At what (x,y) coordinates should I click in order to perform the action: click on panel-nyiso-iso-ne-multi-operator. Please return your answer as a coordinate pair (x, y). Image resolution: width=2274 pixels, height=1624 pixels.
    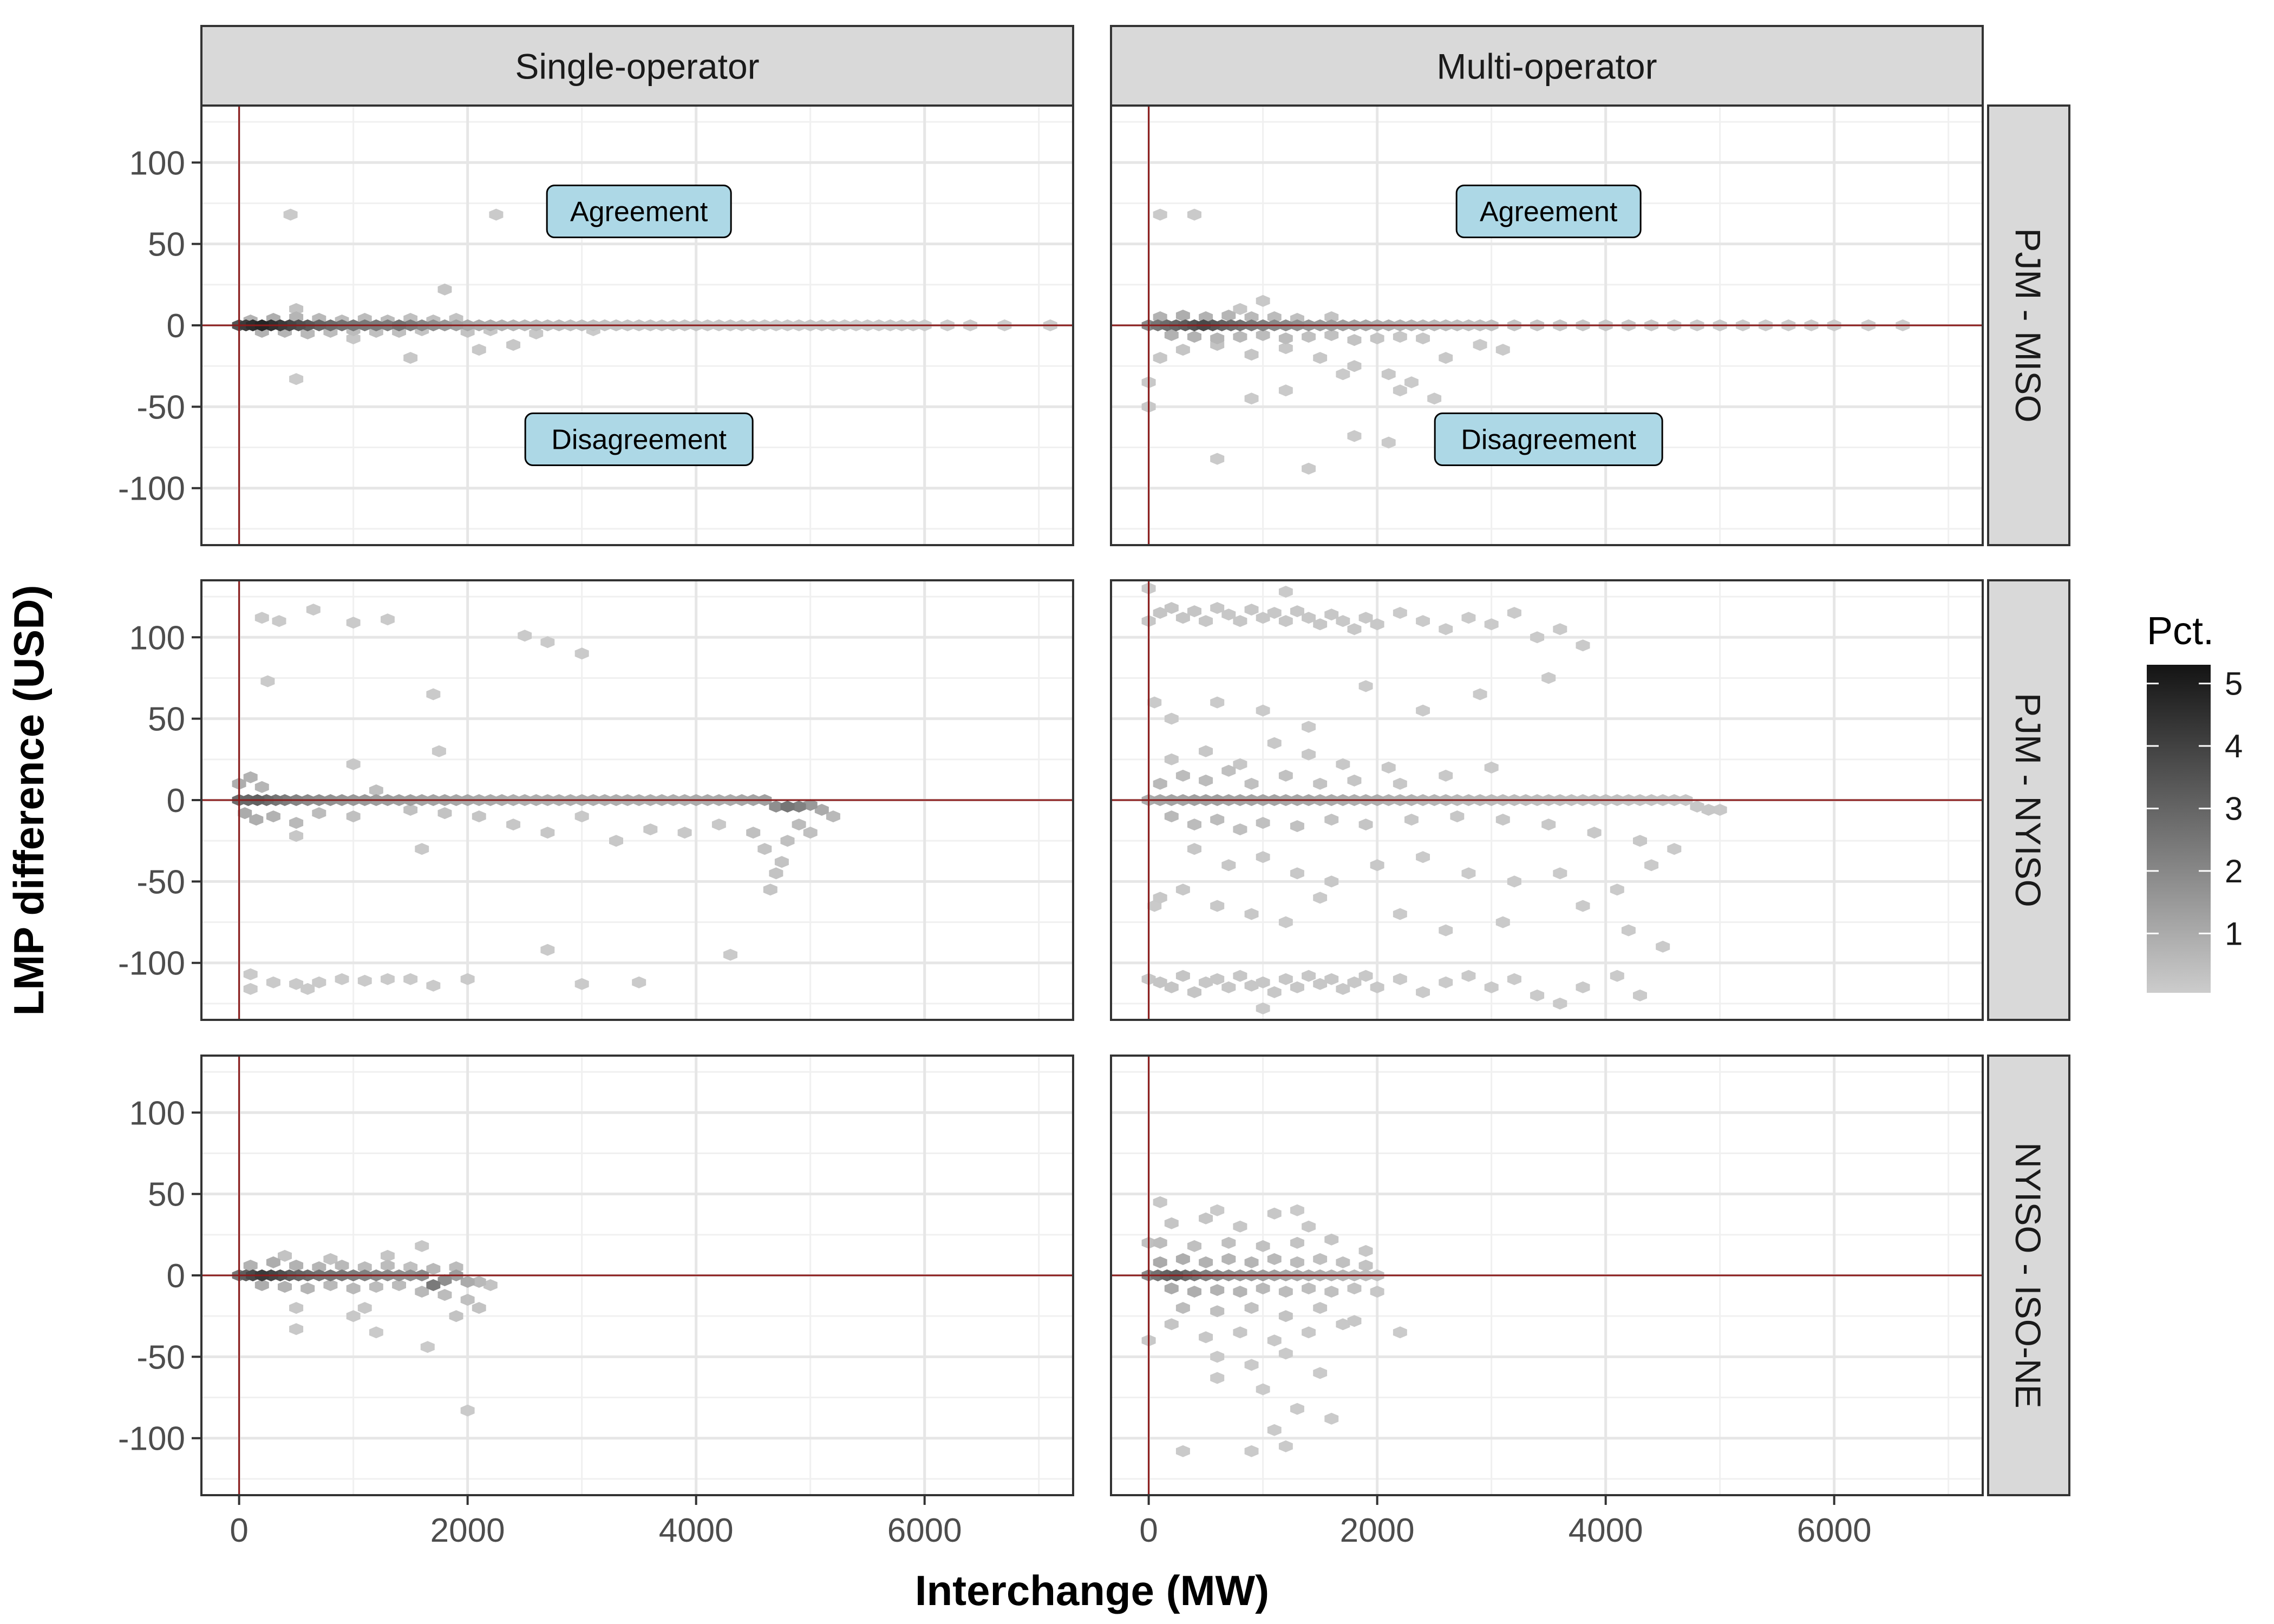
    Looking at the image, I should click on (1547, 1276).